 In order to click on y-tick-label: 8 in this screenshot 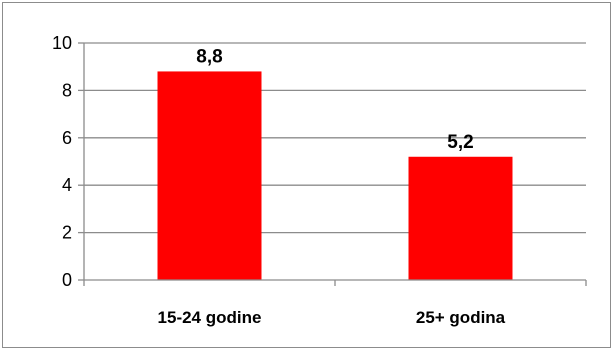, I will do `click(67, 90)`.